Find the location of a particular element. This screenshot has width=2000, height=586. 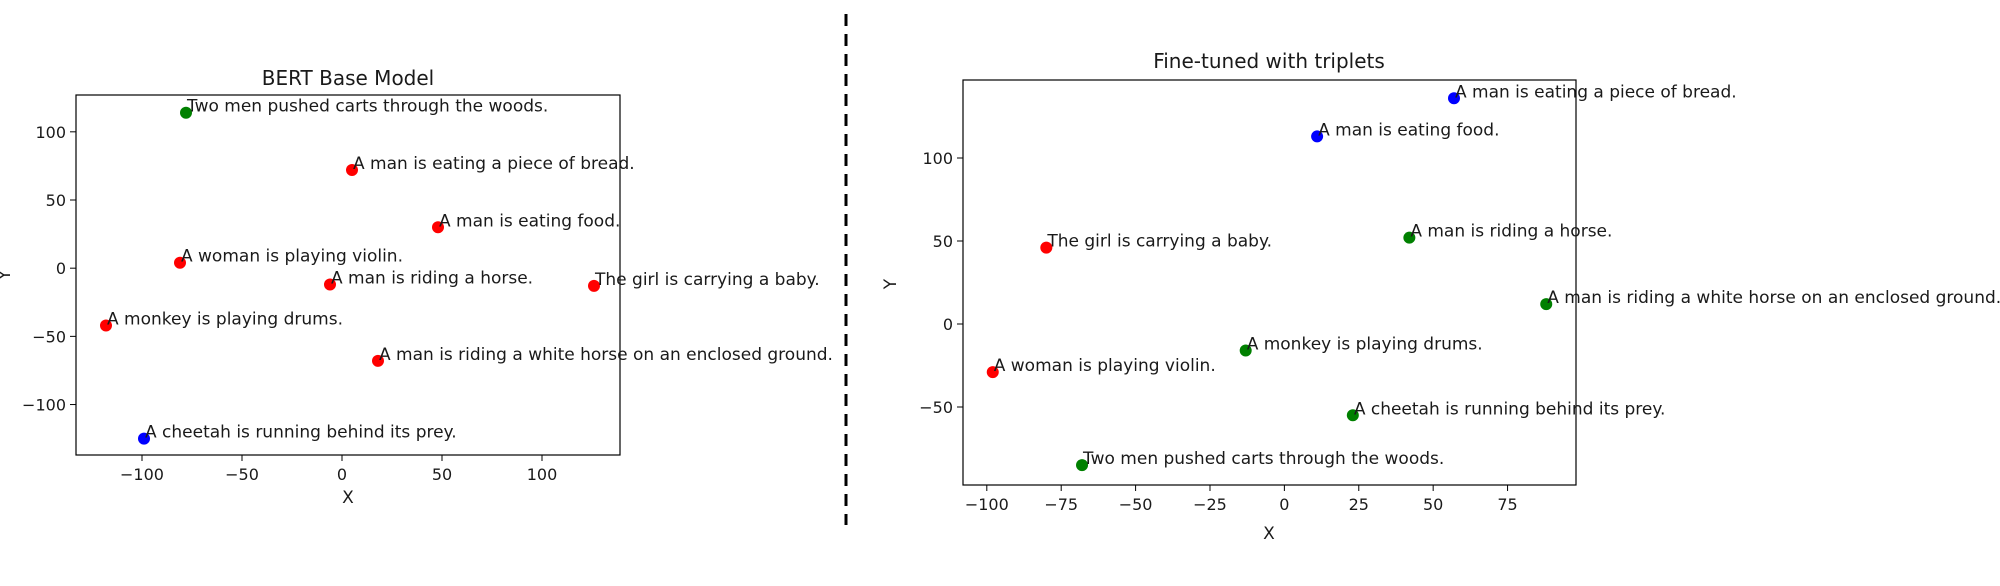

x-tick-label: 25 is located at coordinates (1359, 504).